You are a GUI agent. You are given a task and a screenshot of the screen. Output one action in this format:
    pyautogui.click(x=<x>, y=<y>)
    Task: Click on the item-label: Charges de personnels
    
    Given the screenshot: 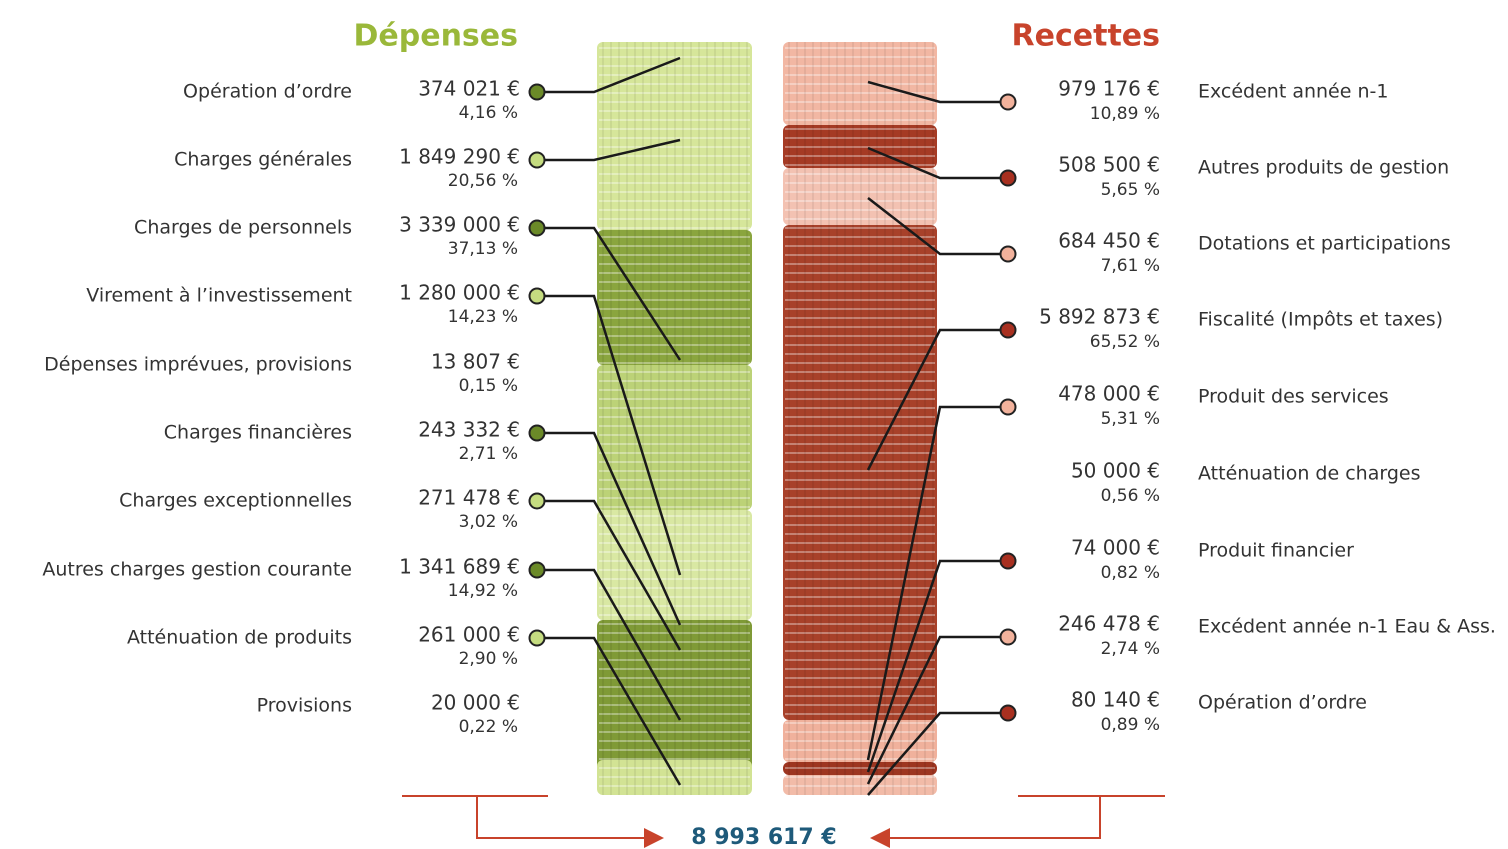 What is the action you would take?
    pyautogui.click(x=243, y=228)
    